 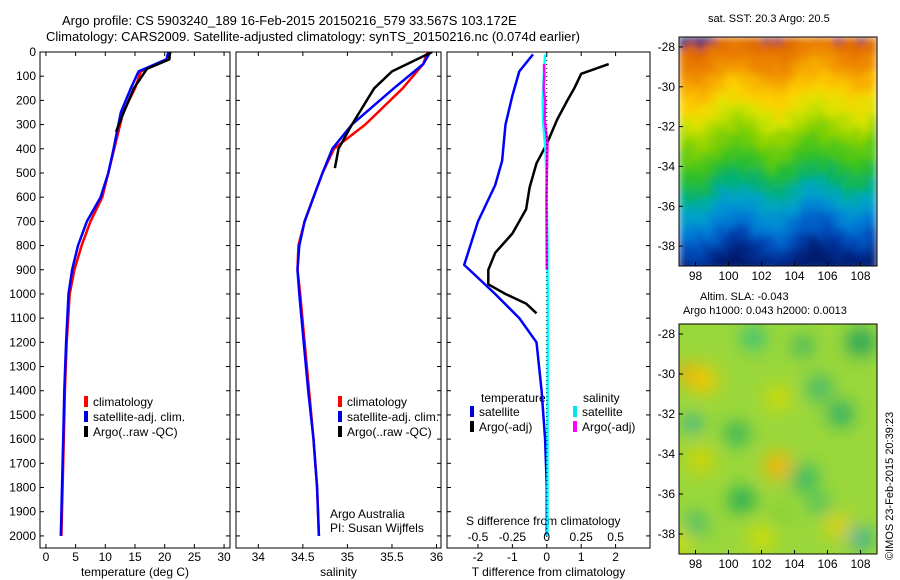 What do you see at coordinates (26, 246) in the screenshot?
I see `depth-tick-label: 800` at bounding box center [26, 246].